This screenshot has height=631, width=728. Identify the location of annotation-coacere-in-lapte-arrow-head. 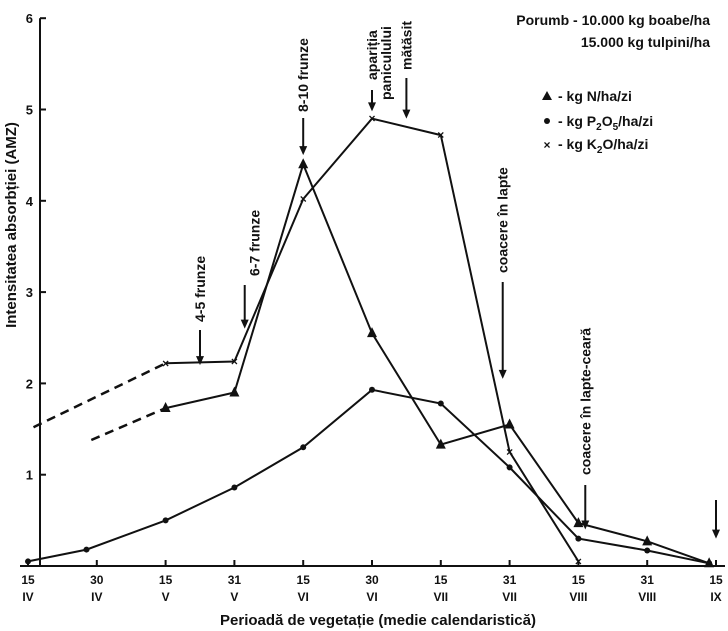
(502, 374).